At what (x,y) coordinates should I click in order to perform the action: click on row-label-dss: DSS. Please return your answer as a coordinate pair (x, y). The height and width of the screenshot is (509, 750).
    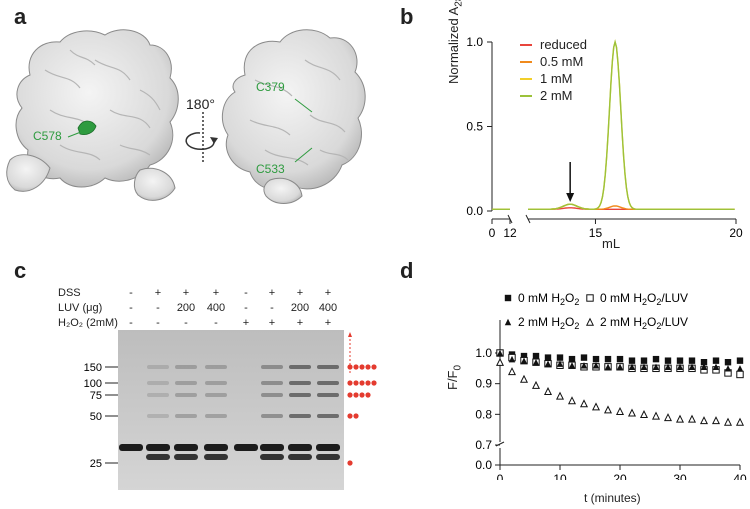
    Looking at the image, I should click on (69, 293).